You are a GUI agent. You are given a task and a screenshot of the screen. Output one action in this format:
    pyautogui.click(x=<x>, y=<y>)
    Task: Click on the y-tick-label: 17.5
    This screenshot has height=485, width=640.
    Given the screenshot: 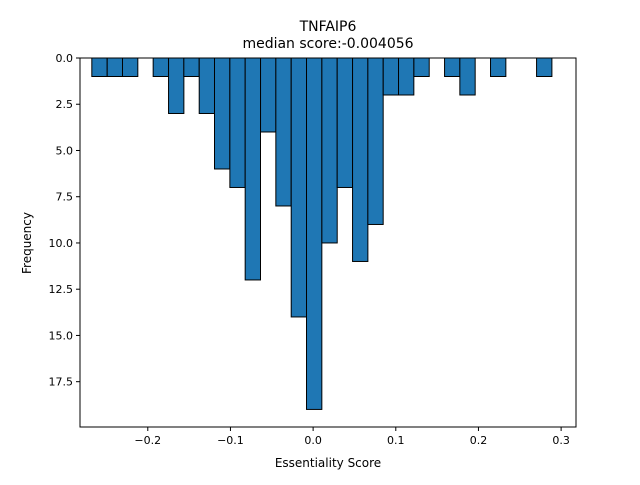 What is the action you would take?
    pyautogui.click(x=61, y=382)
    